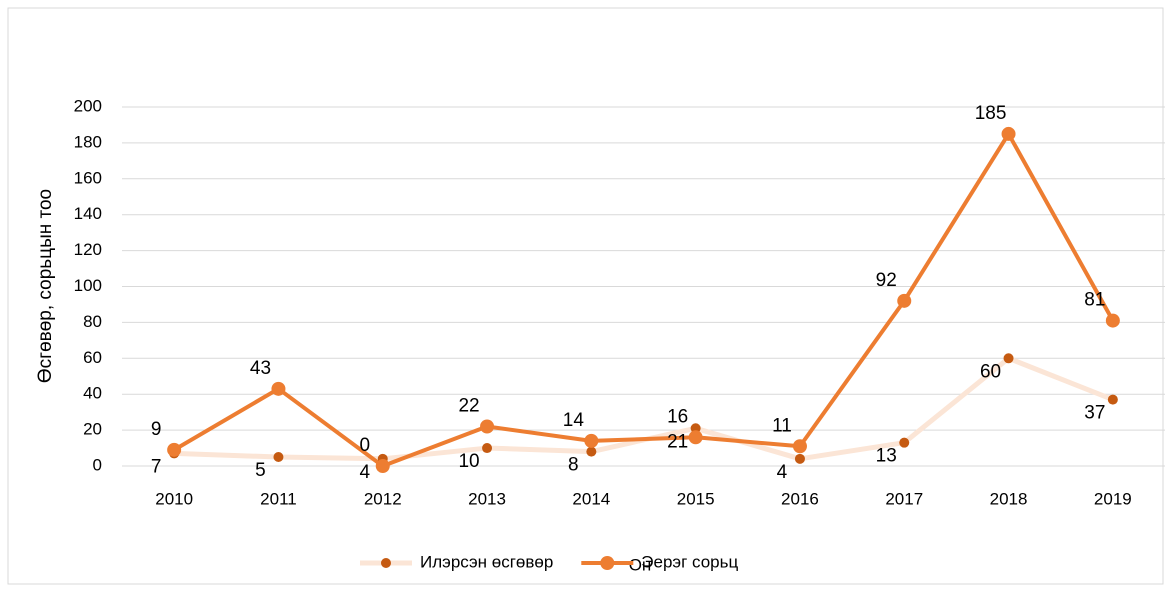 Image resolution: width=1171 pixels, height=592 pixels. What do you see at coordinates (88, 213) in the screenshot?
I see `y-tick-label: 140` at bounding box center [88, 213].